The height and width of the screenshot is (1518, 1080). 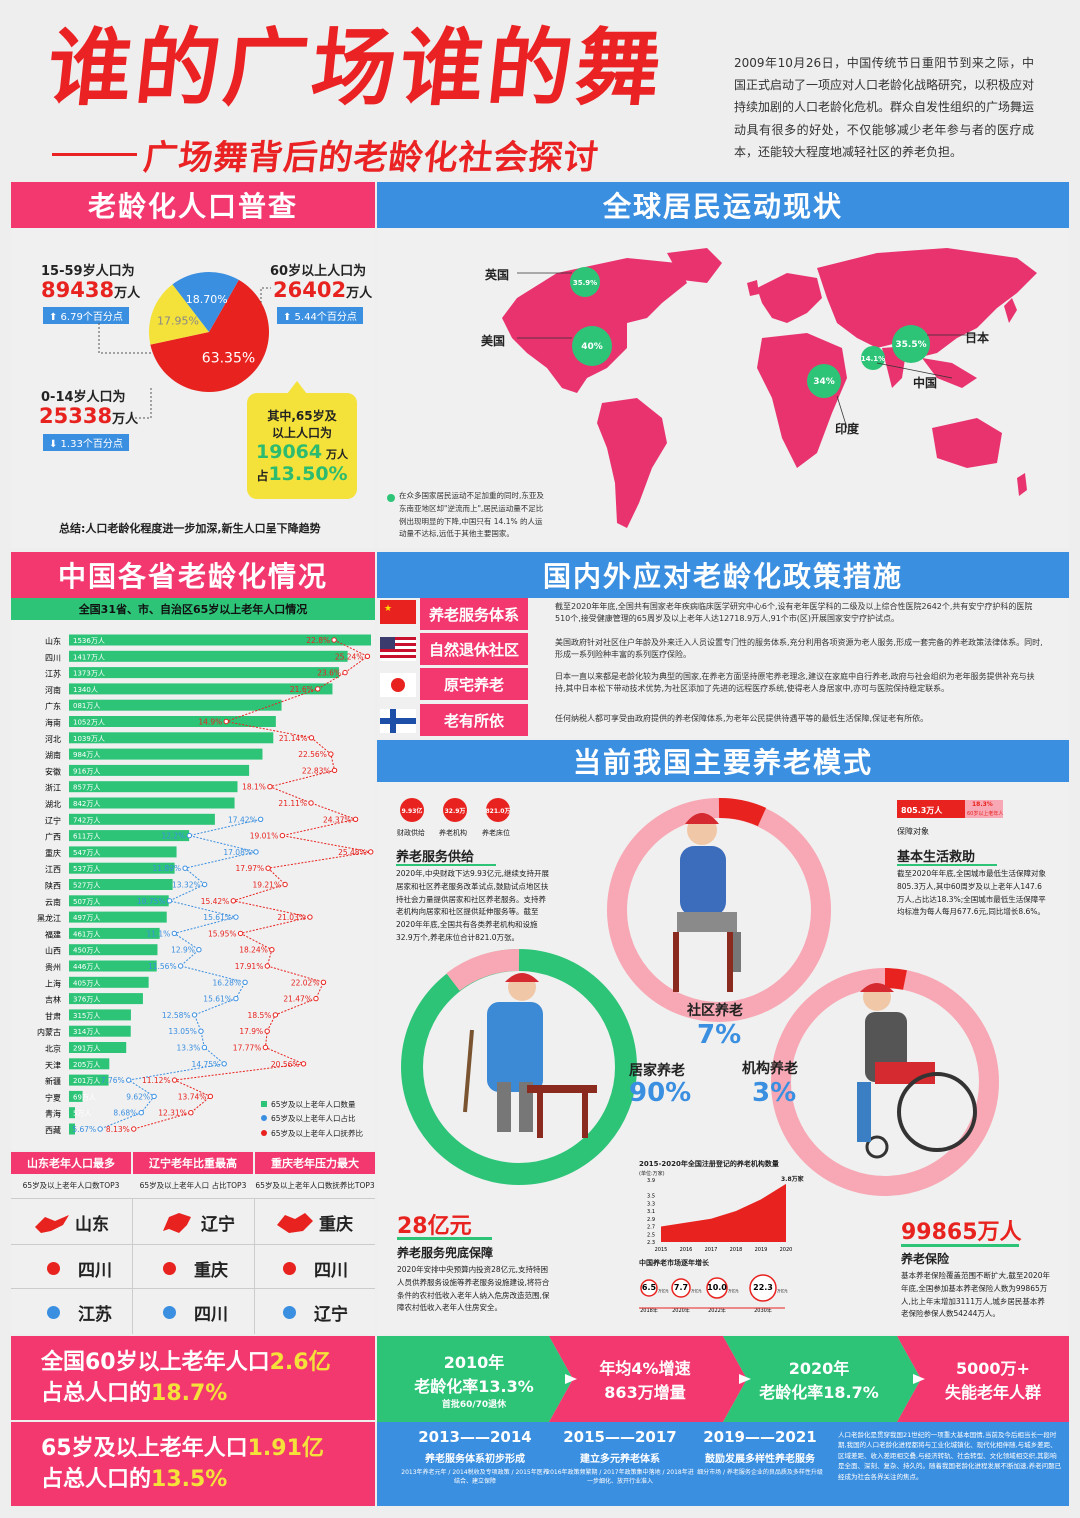 I want to click on flow-line3: 首批60/70退休, so click(x=474, y=1404).